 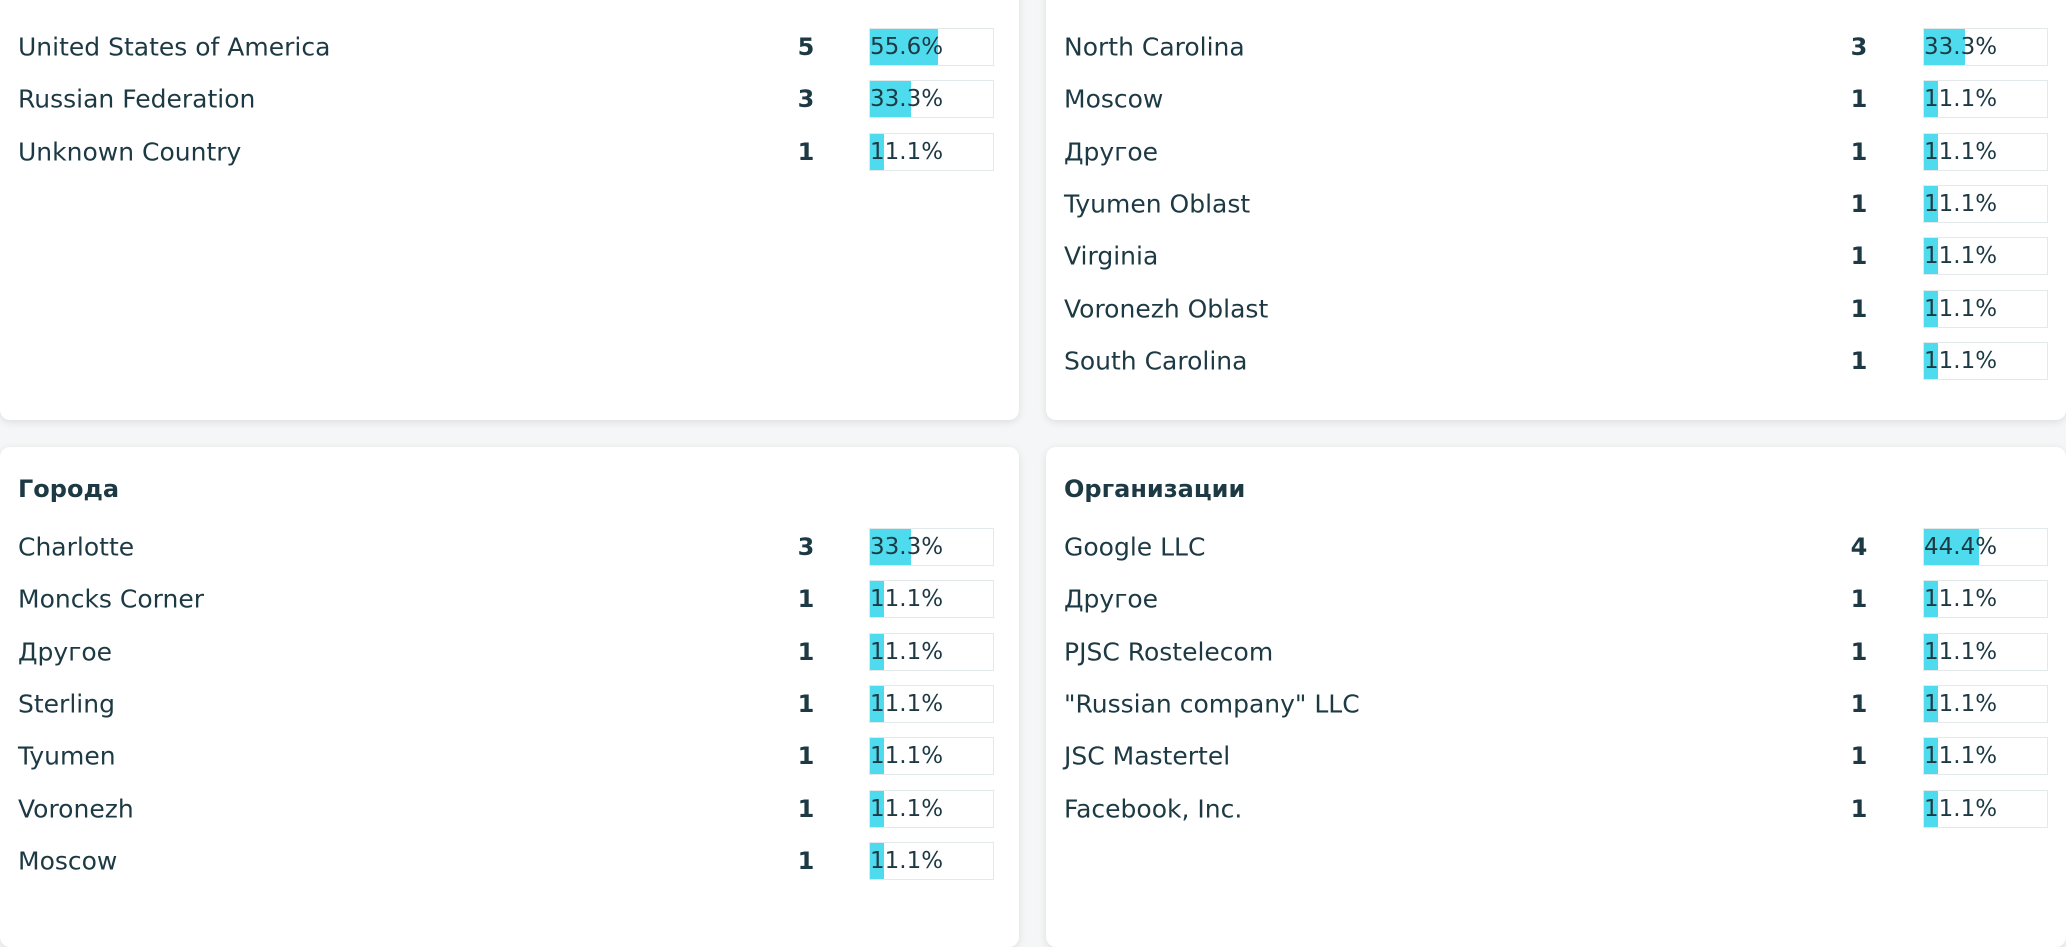 I want to click on row-name: Moncks Corner, so click(x=111, y=599).